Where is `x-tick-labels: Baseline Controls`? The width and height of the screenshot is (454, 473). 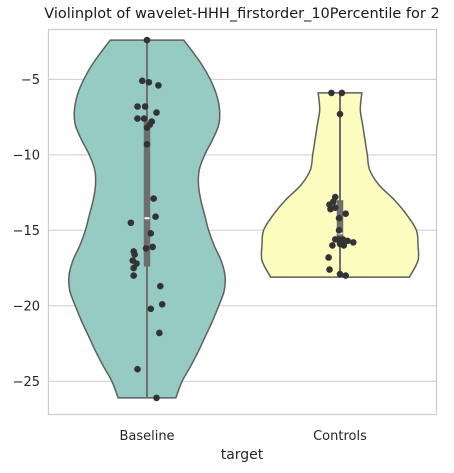
x-tick-labels: Baseline Controls is located at coordinates (243, 436).